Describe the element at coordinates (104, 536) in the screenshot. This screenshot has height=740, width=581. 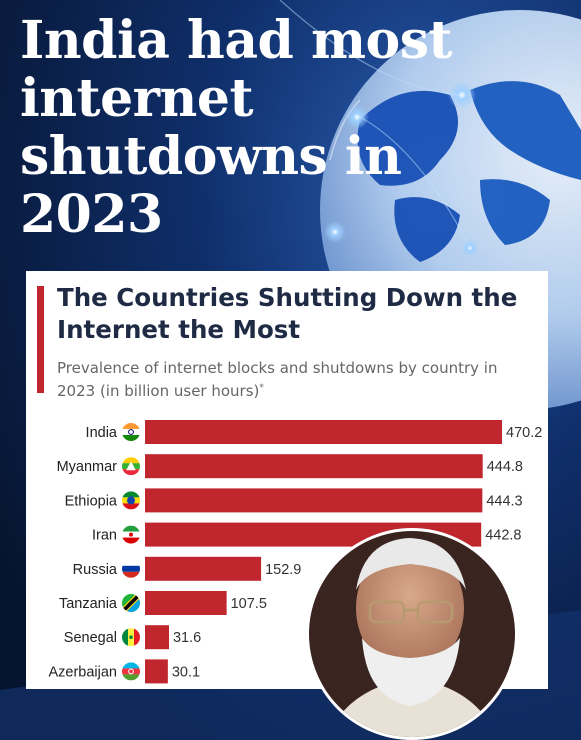
I see `category-label-iran: Iran` at that location.